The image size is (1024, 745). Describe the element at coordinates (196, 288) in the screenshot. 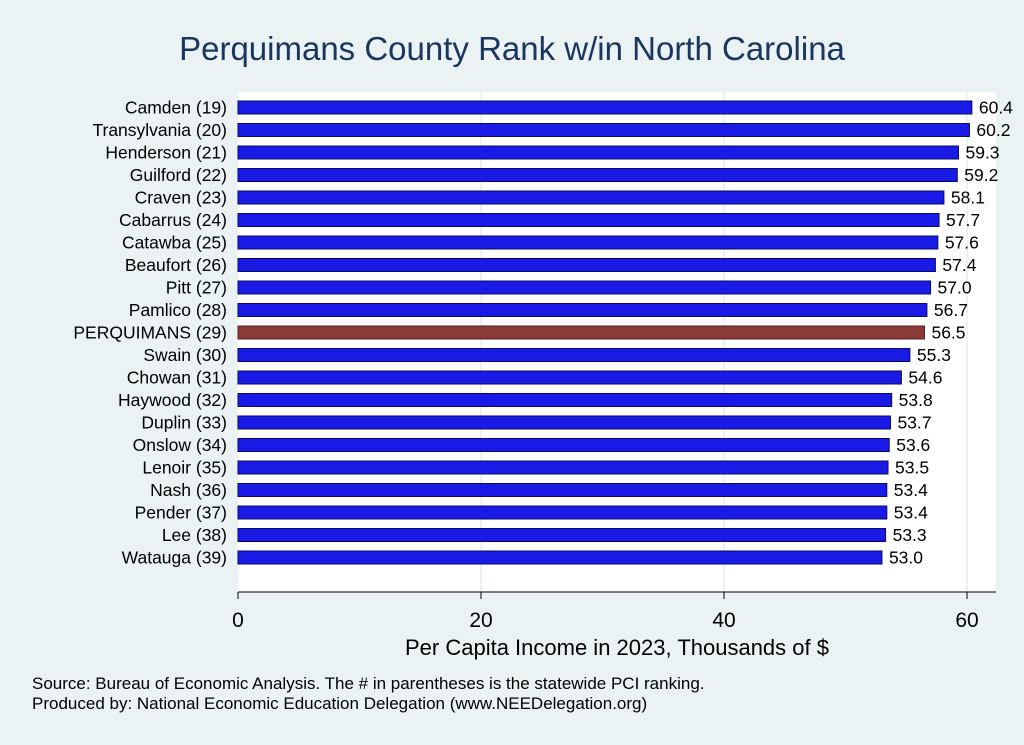

I see `category-label: Pitt (27)` at that location.